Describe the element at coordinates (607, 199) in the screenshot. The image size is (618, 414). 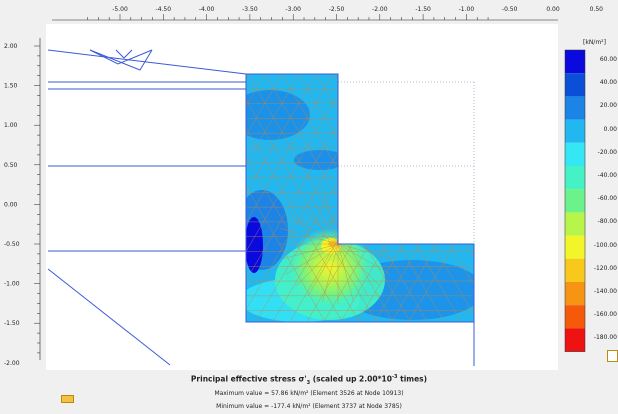
I see `legend-label: -60.00` at that location.